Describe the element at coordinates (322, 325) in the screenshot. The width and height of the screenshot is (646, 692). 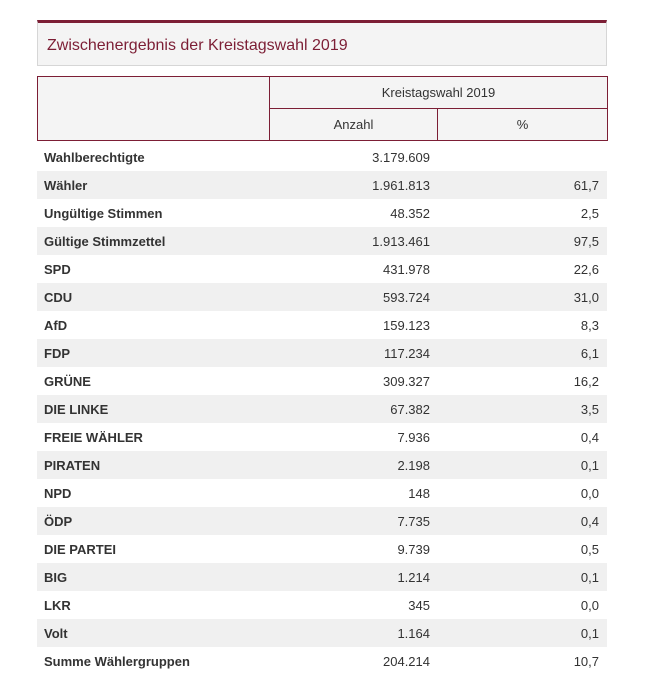
I see `table-row: AfD 159.123 8,3` at that location.